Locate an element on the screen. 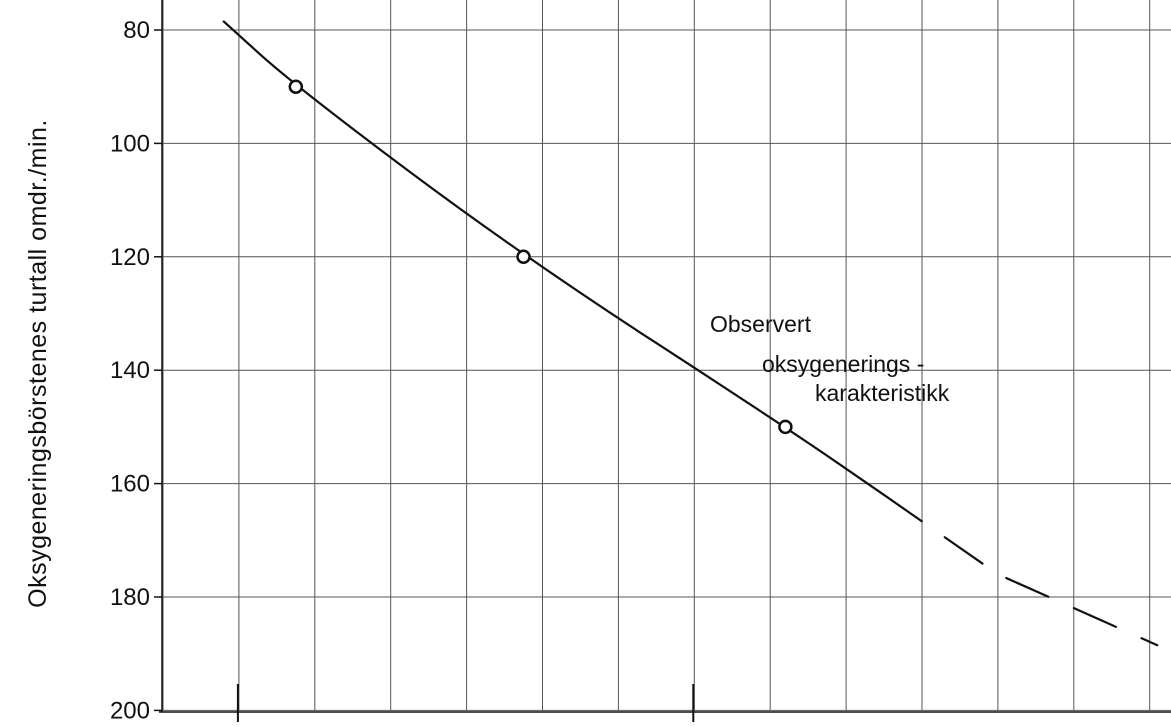  y-tick-label: 120 is located at coordinates (130, 257).